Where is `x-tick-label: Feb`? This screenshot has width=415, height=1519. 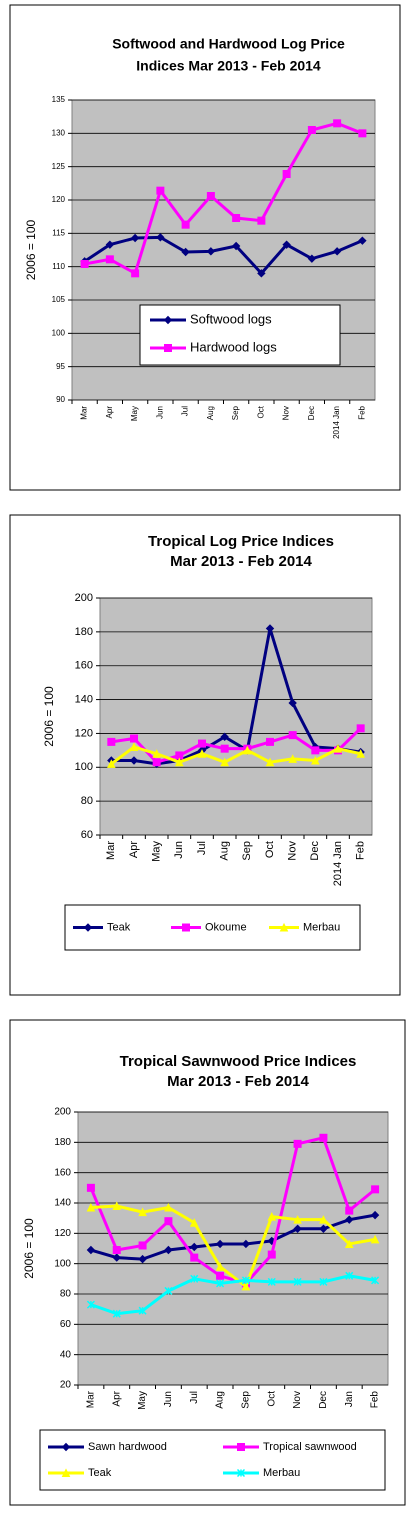 x-tick-label: Feb is located at coordinates (361, 412).